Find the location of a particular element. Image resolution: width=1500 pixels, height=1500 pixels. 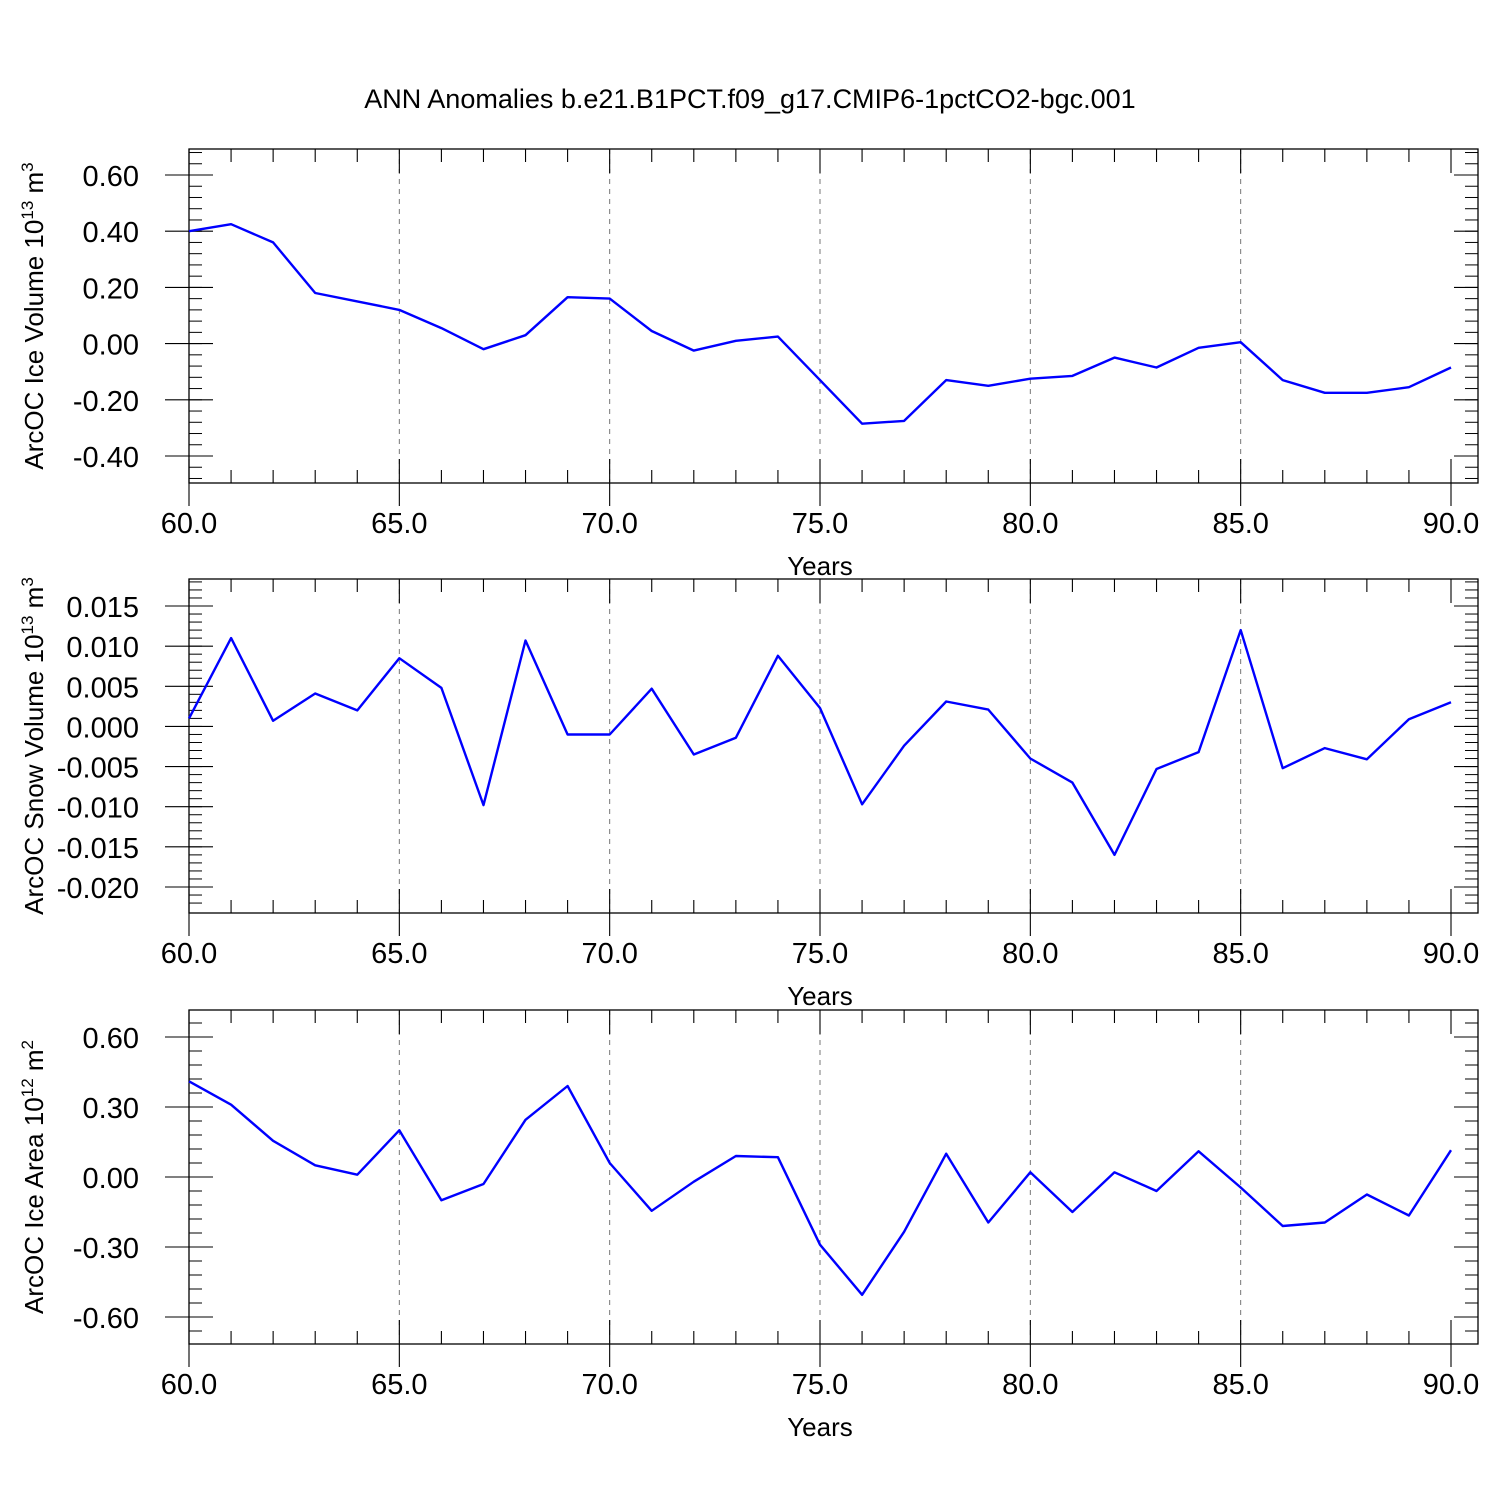

y-tick-label: -0.60 is located at coordinates (106, 1319).